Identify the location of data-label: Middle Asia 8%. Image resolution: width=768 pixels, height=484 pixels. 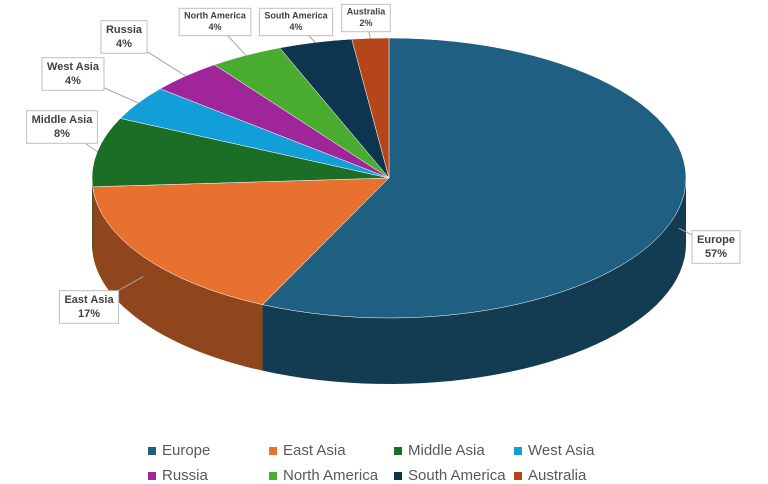
(62, 127).